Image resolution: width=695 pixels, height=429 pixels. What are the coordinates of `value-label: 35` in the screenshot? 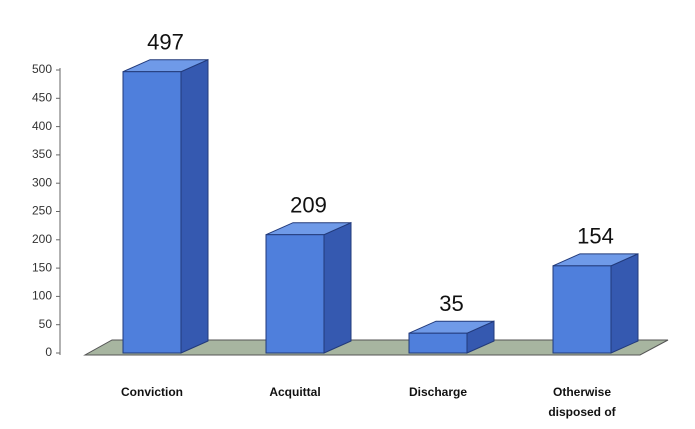 It's located at (451, 303).